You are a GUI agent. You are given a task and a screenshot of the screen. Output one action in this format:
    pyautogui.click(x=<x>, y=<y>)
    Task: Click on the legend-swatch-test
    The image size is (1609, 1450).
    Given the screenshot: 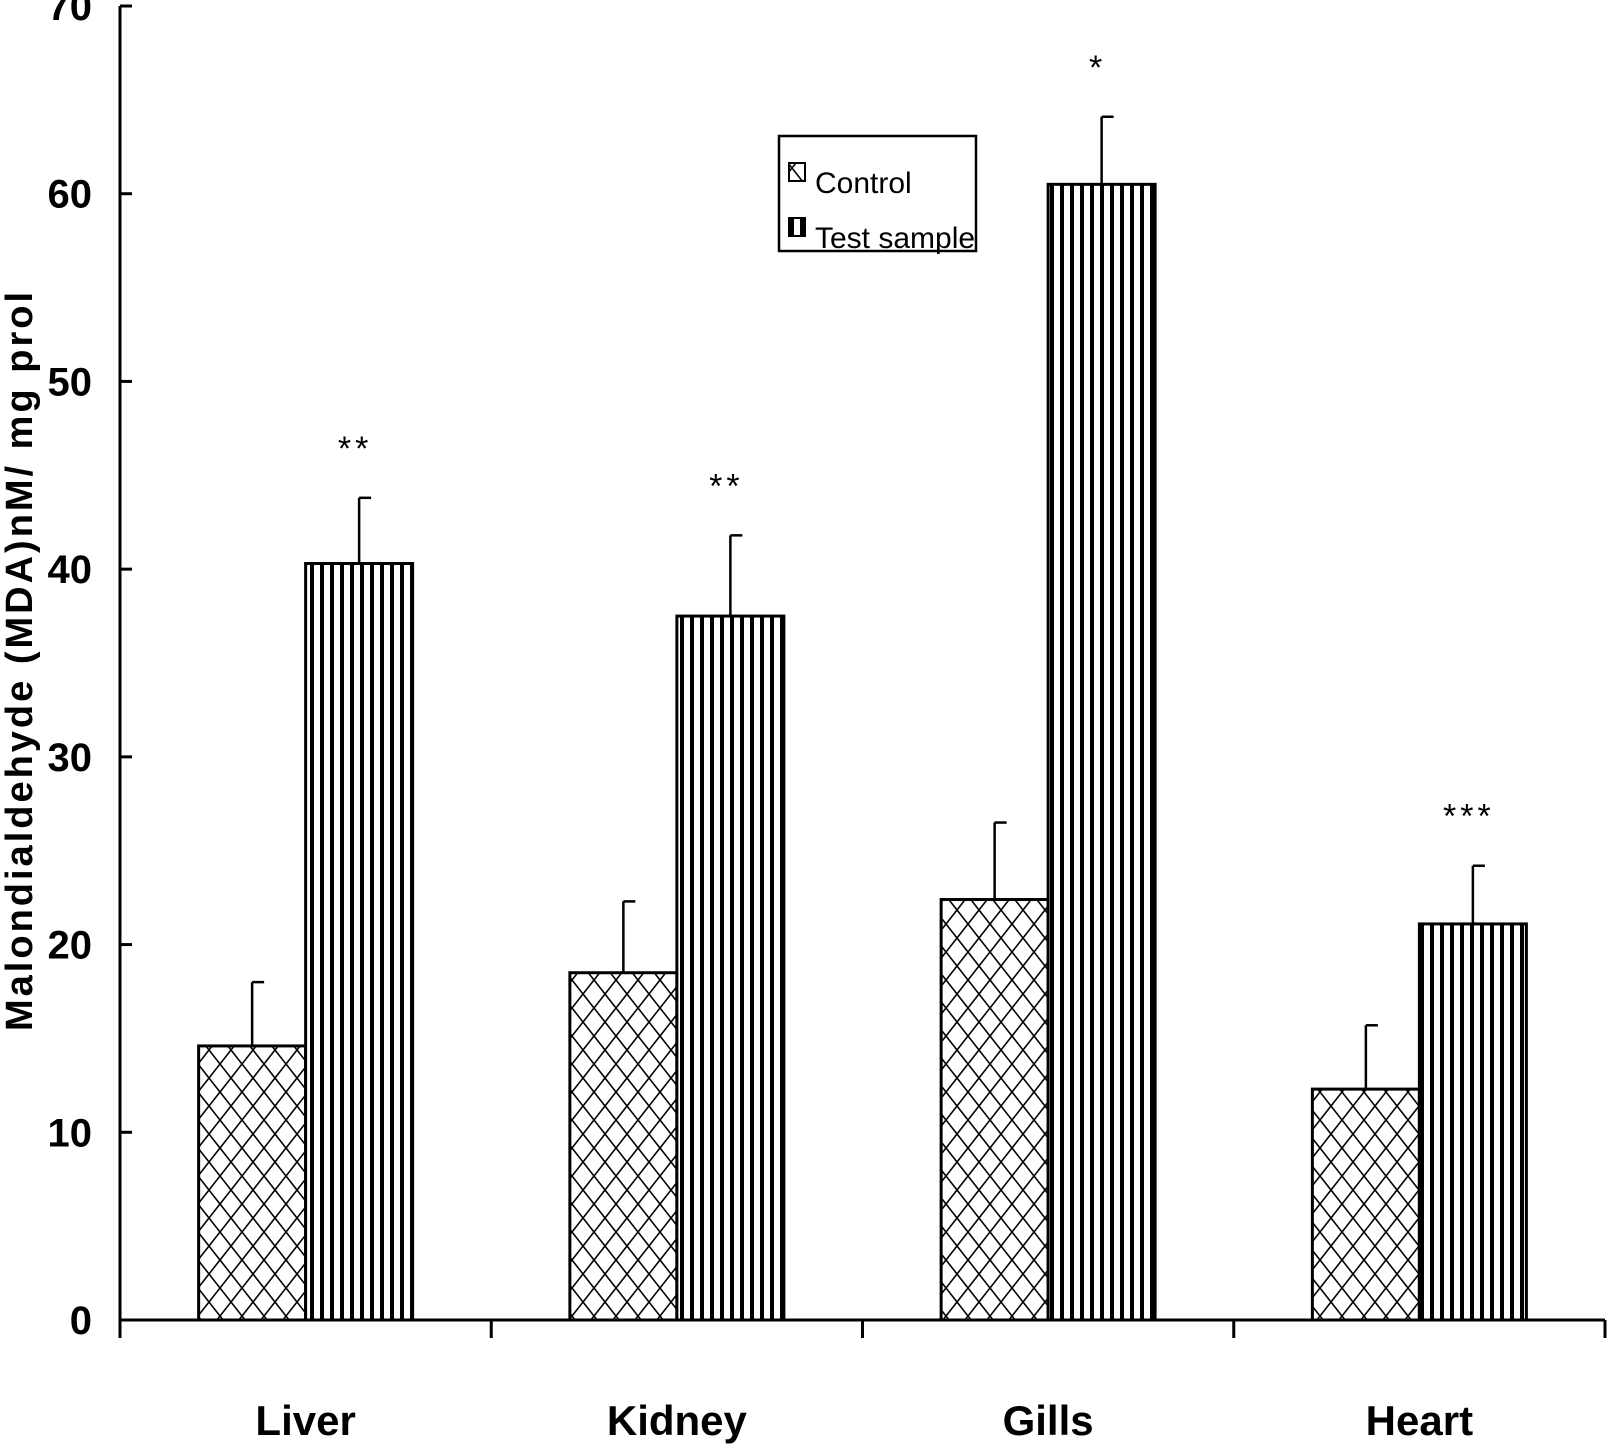 What is the action you would take?
    pyautogui.click(x=797, y=227)
    